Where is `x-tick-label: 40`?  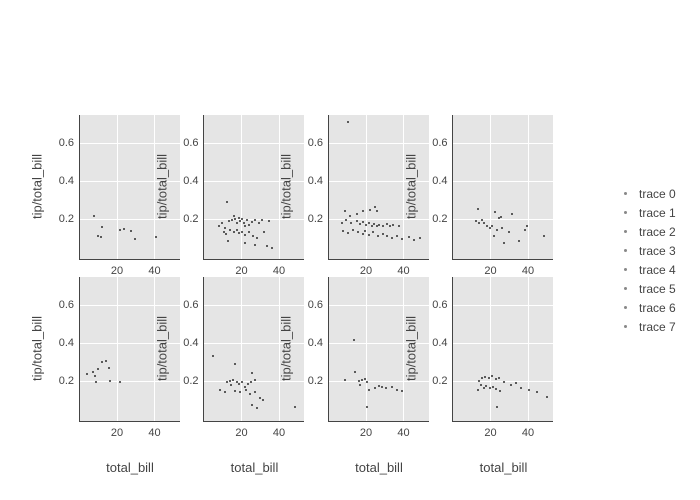 x-tick-label: 40 is located at coordinates (154, 271).